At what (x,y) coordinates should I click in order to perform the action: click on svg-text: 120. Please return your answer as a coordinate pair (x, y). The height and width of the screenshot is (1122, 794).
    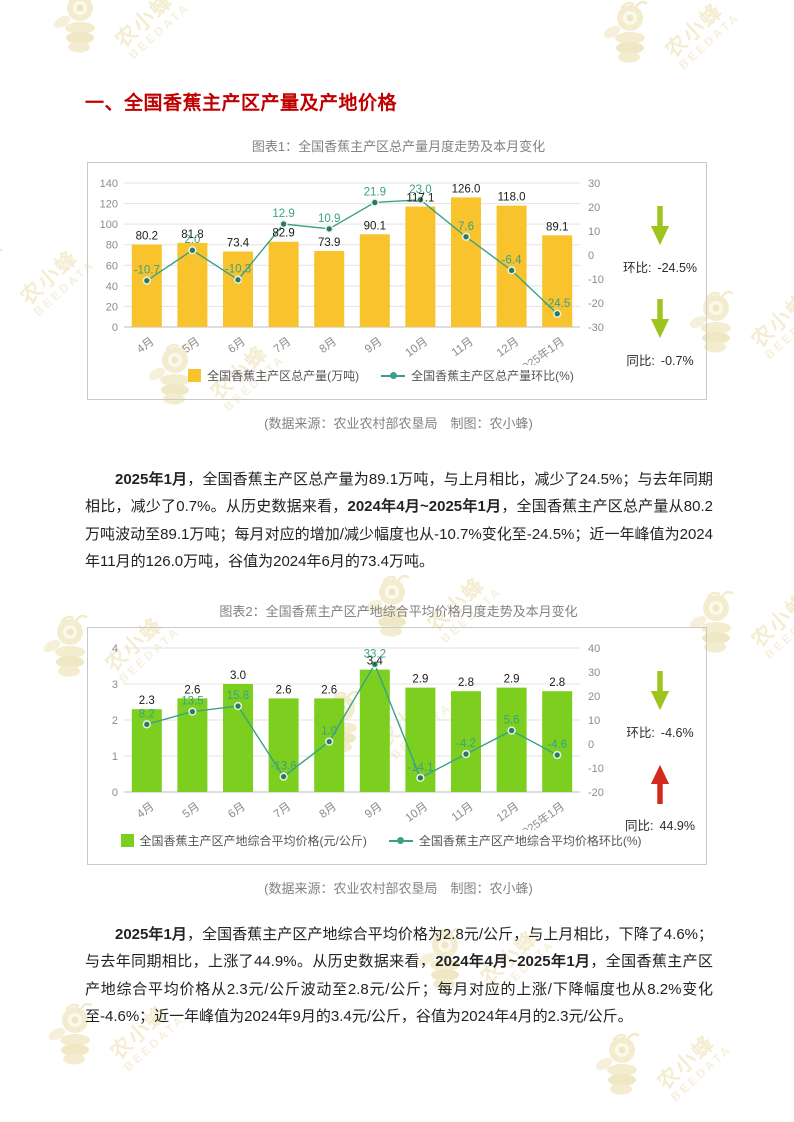
    Looking at the image, I should click on (109, 205).